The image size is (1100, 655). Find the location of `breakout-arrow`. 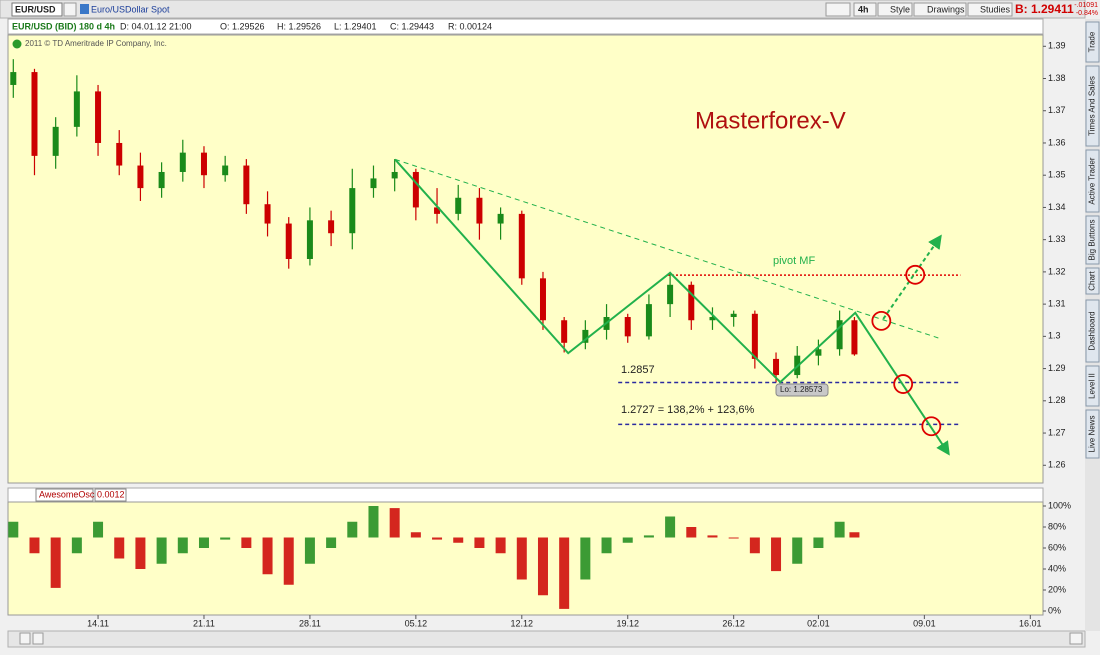

breakout-arrow is located at coordinates (912, 277).